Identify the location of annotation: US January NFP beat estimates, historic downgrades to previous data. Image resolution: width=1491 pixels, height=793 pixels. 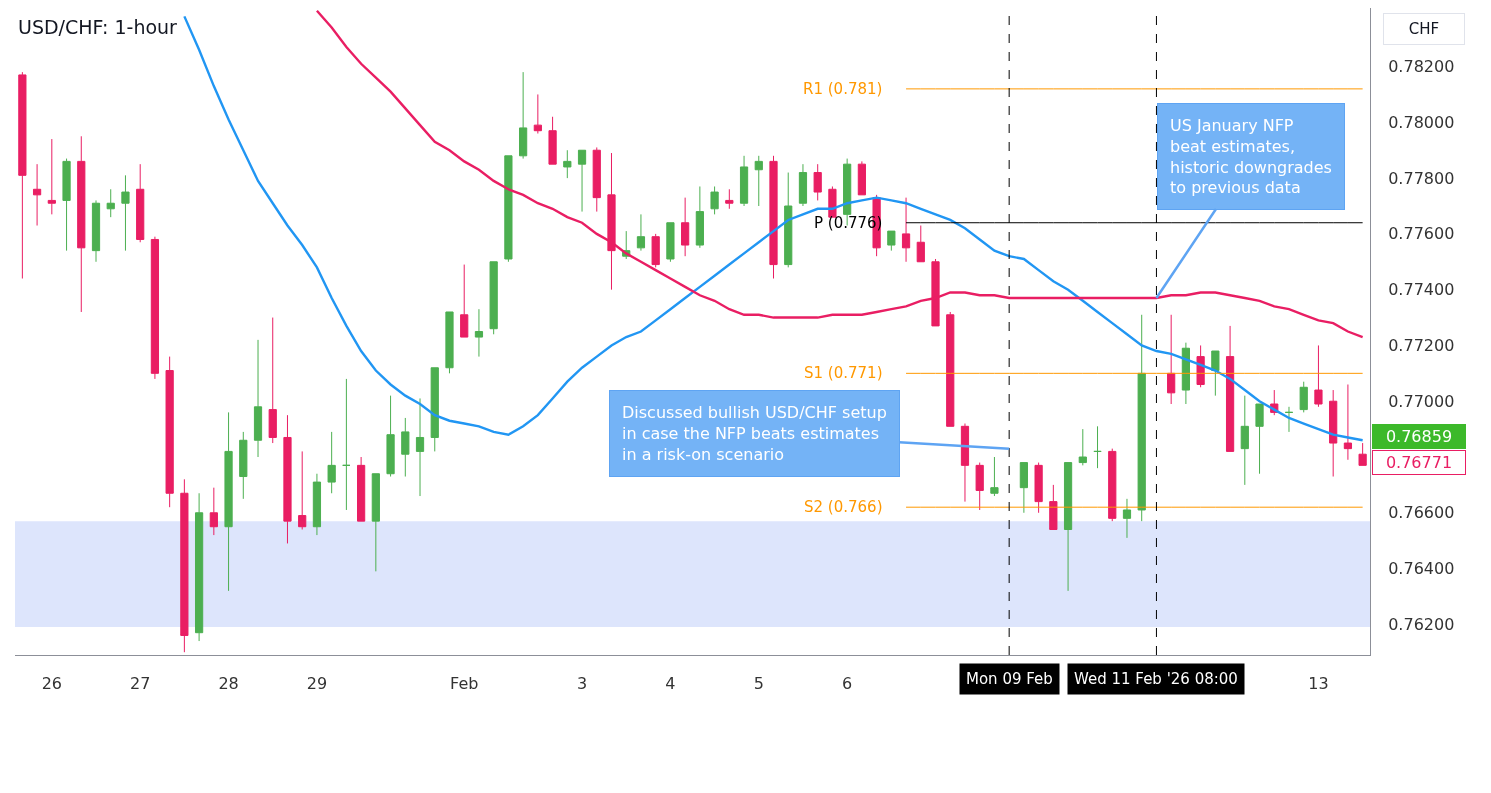
(1251, 157).